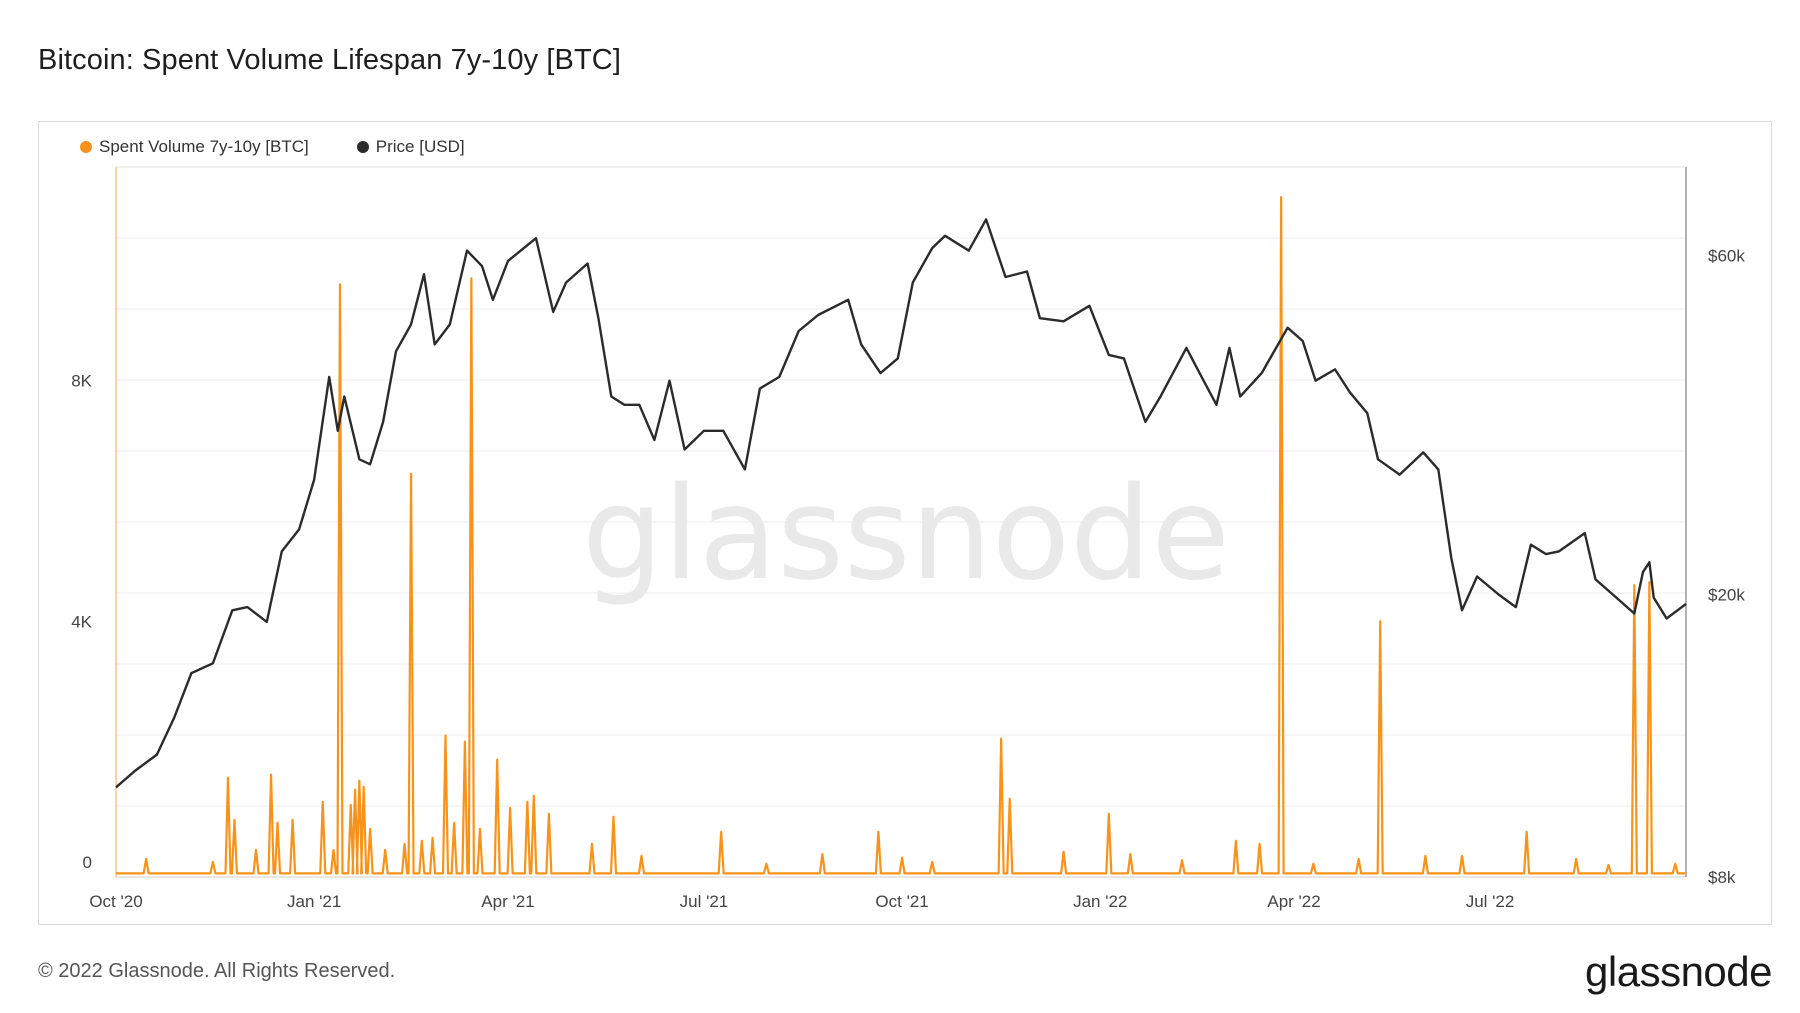  What do you see at coordinates (1678, 971) in the screenshot?
I see `glassnode-logo: glassnode` at bounding box center [1678, 971].